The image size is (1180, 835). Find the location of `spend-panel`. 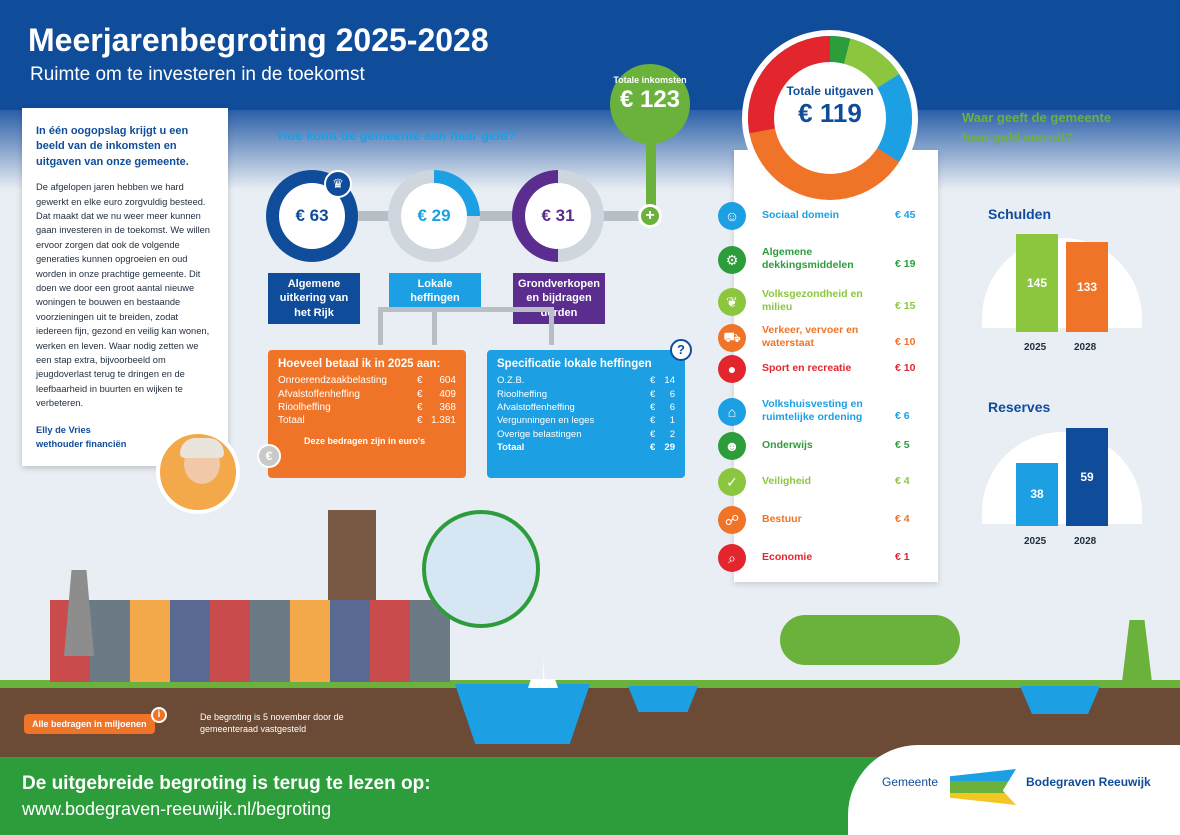

spend-panel is located at coordinates (836, 366).